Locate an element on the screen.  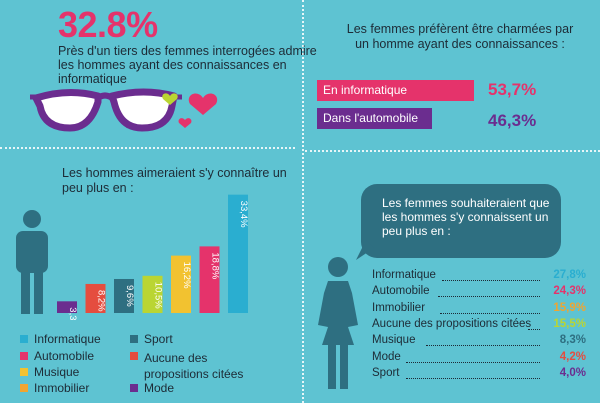
women-row-label: Immobilier is located at coordinates (399, 307).